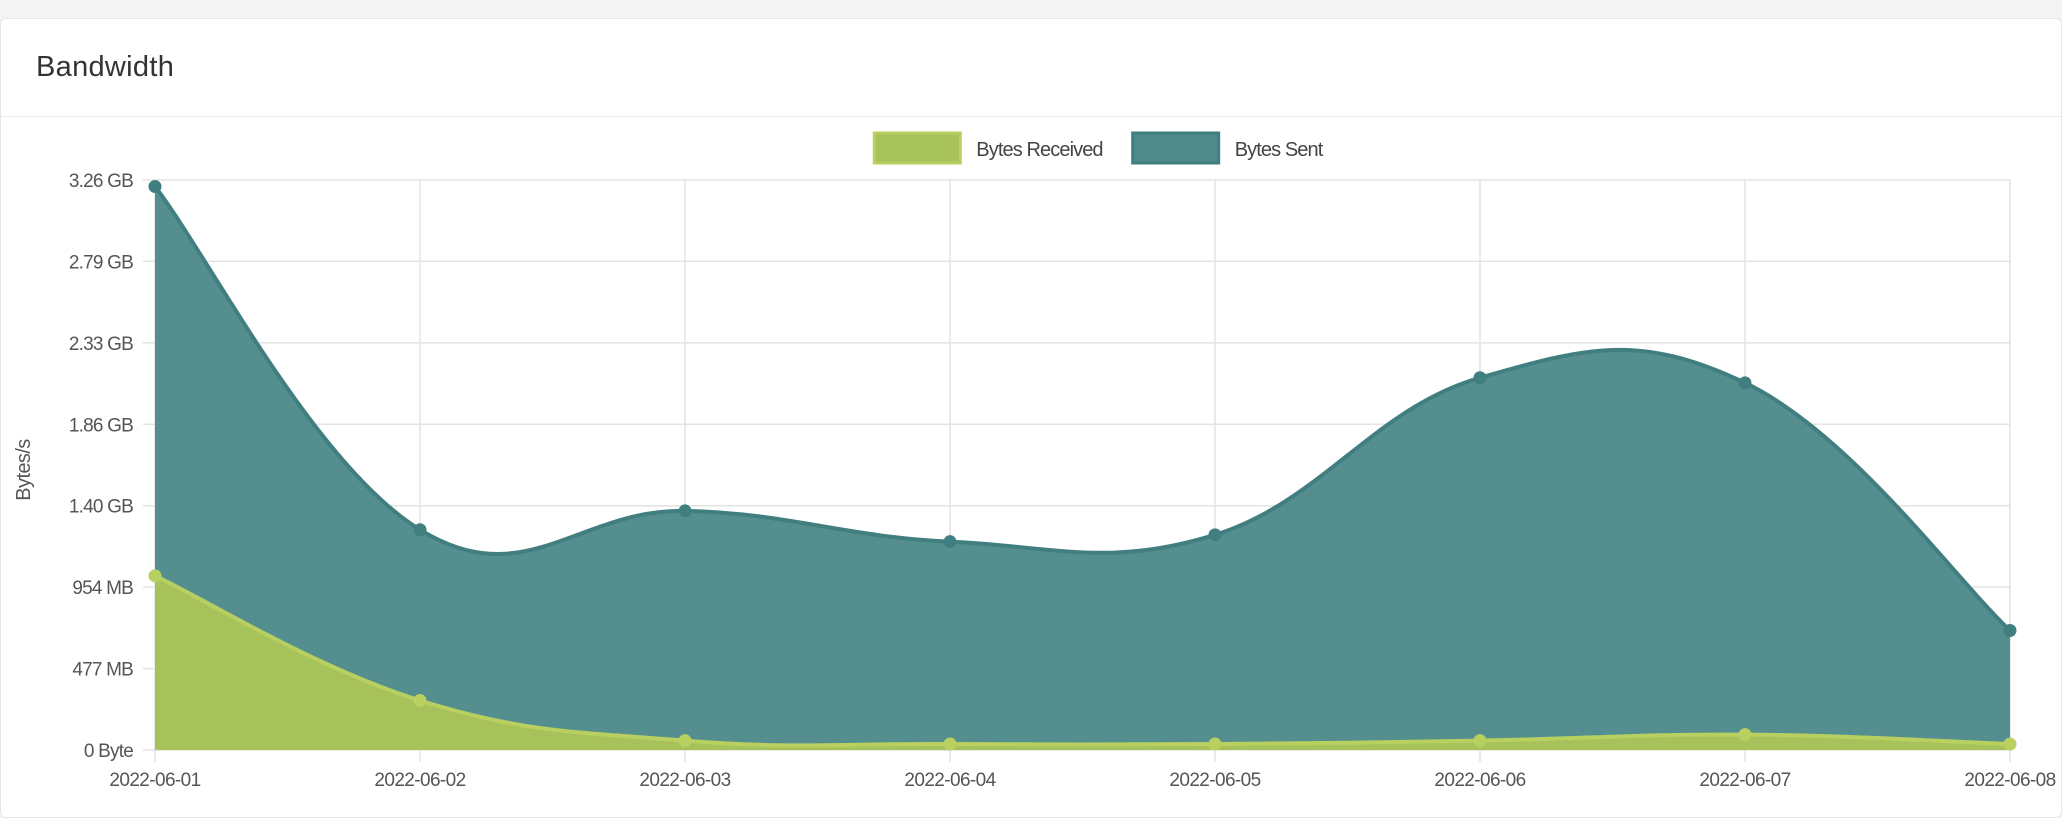  Describe the element at coordinates (101, 344) in the screenshot. I see `y-tick-label: 2.33 GB` at that location.